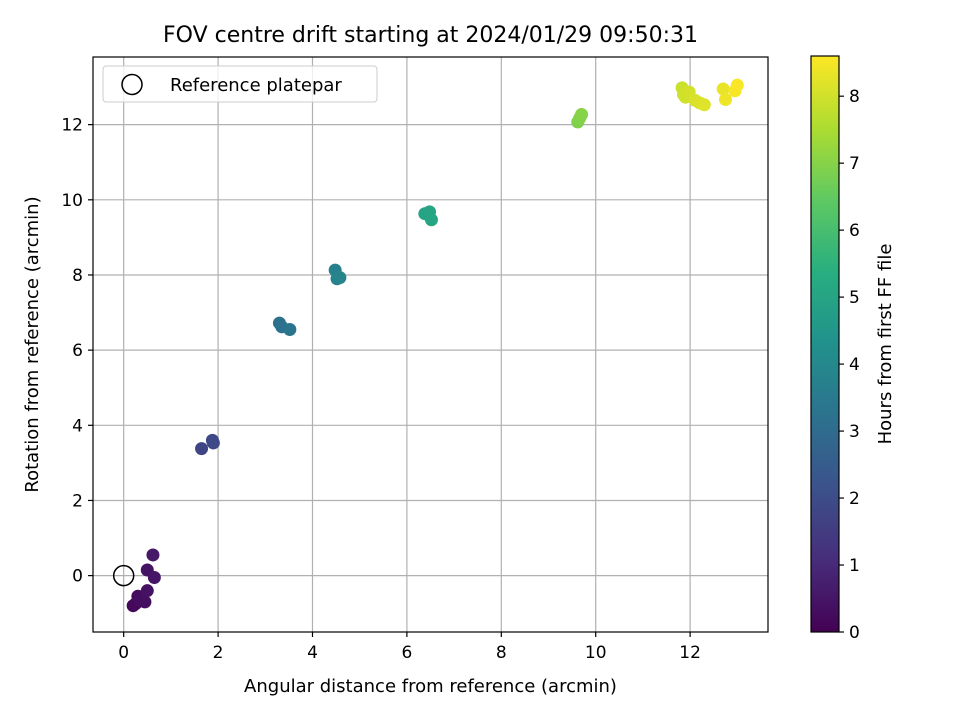 The width and height of the screenshot is (960, 720). I want to click on x-tick-label: 12, so click(690, 653).